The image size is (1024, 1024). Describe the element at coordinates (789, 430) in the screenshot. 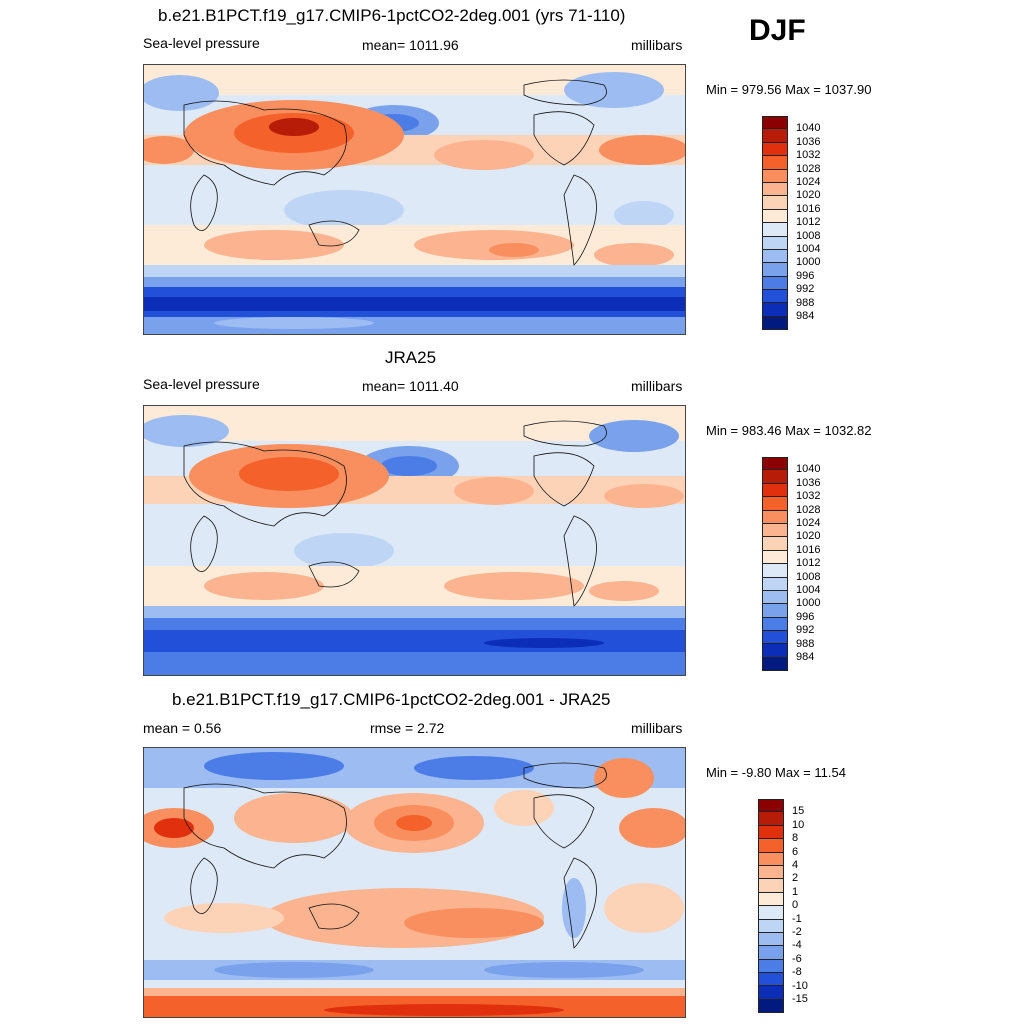

I see `panel-2-minmax: Min = 983.46 Max = 1032.82` at that location.